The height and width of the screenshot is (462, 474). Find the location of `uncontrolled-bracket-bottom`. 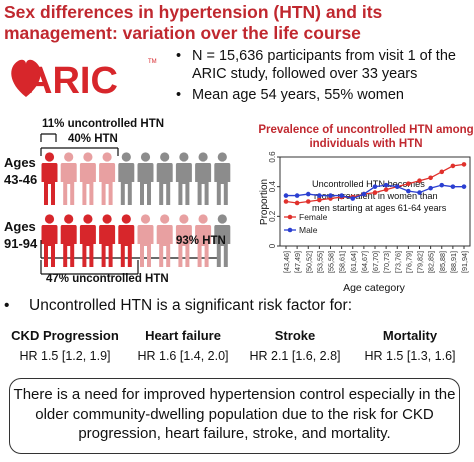

uncontrolled-bracket-bottom is located at coordinates (89, 267).